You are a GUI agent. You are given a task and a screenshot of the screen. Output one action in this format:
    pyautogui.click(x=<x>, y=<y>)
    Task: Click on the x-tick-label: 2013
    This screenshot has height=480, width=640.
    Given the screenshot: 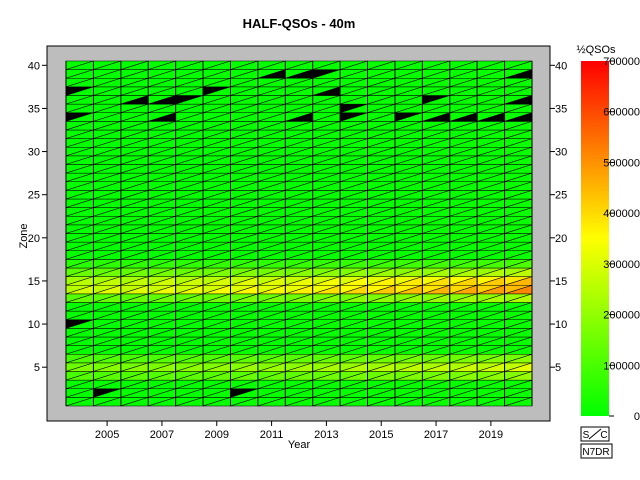 What is the action you would take?
    pyautogui.click(x=326, y=435)
    